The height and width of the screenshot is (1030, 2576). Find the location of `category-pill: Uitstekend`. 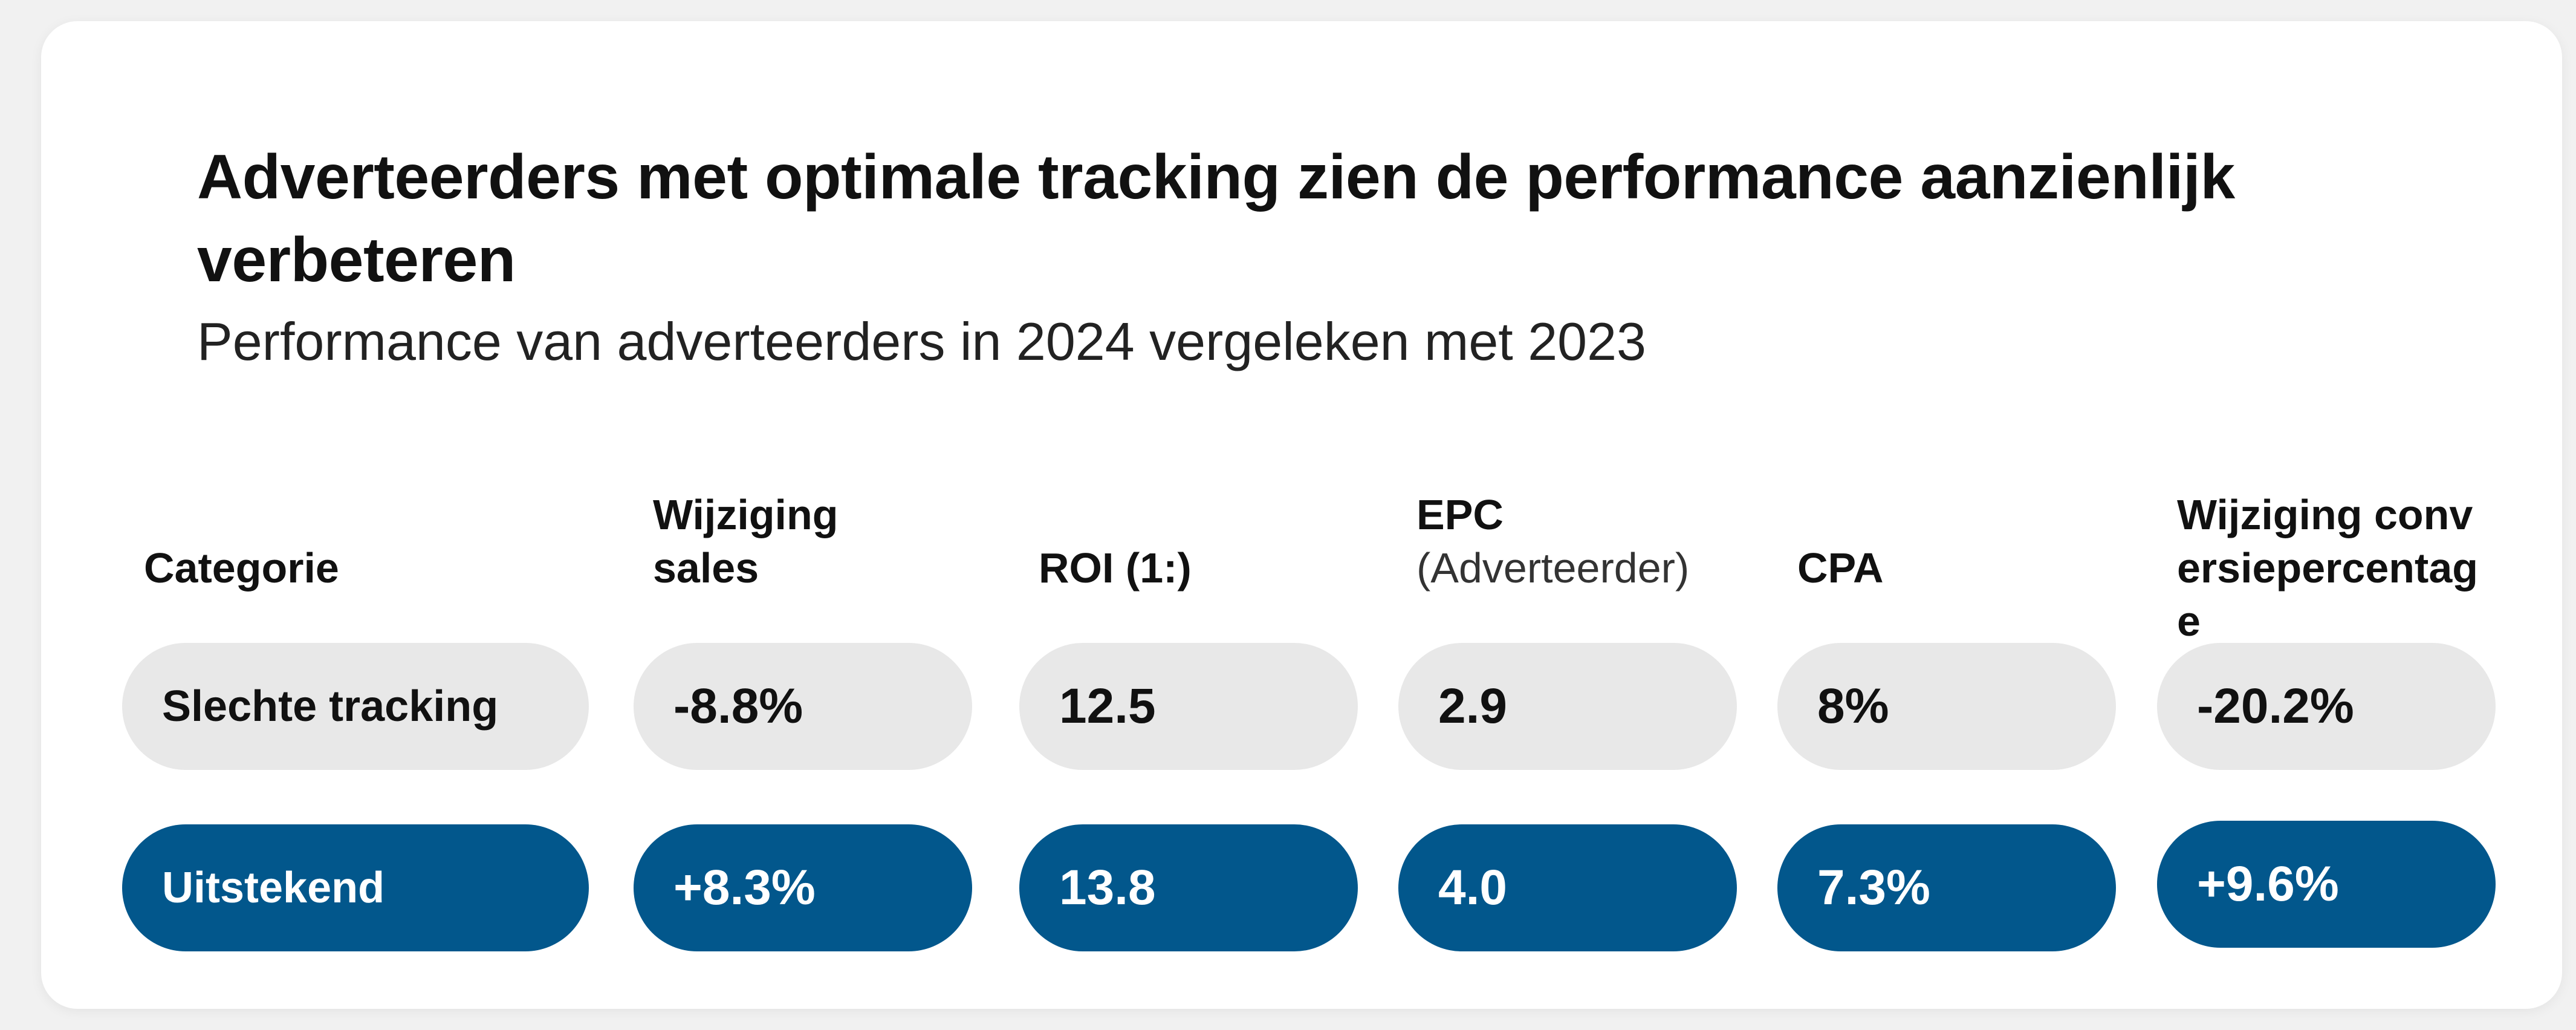

category-pill: Uitstekend is located at coordinates (356, 888).